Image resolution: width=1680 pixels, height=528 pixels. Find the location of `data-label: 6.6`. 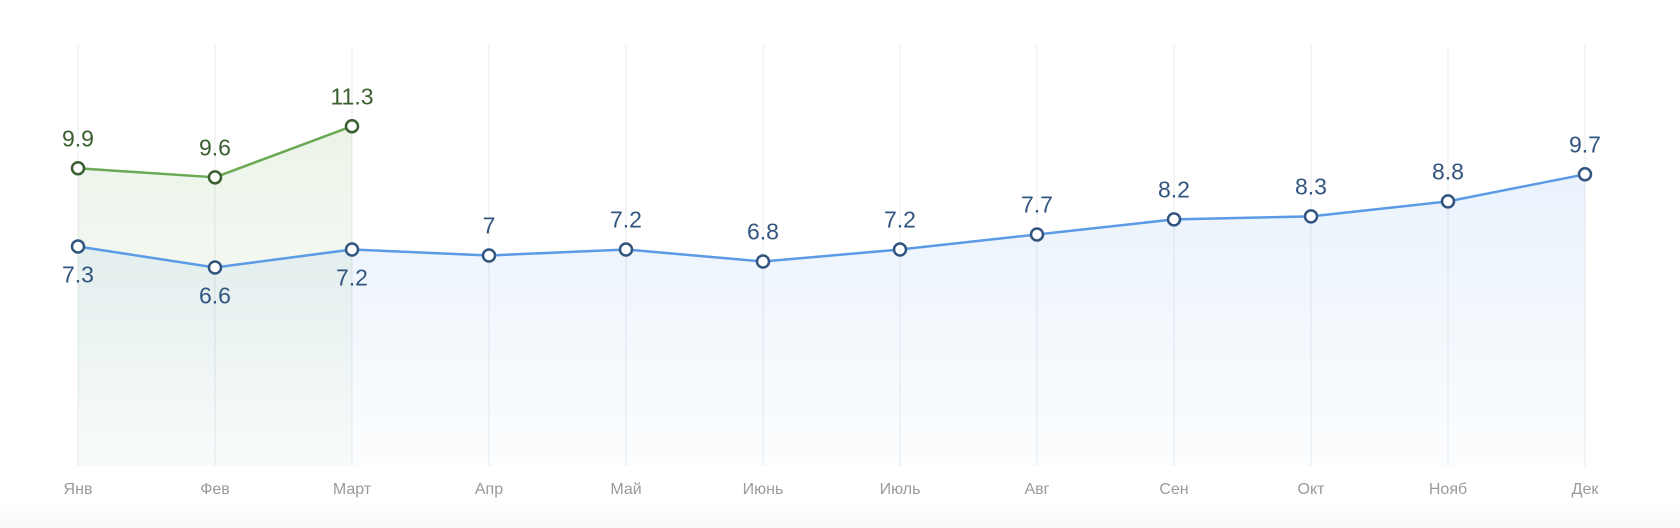

data-label: 6.6 is located at coordinates (215, 296).